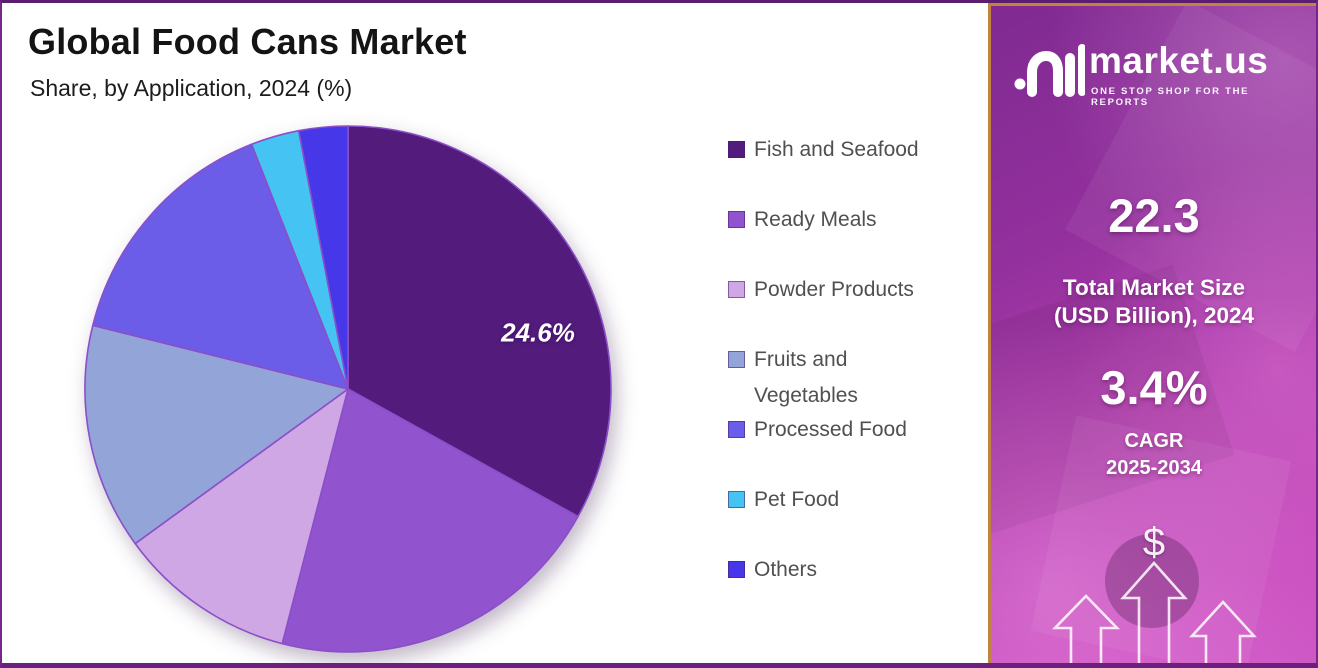 The image size is (1318, 668). I want to click on legend-label: Fish and Seafood, so click(836, 149).